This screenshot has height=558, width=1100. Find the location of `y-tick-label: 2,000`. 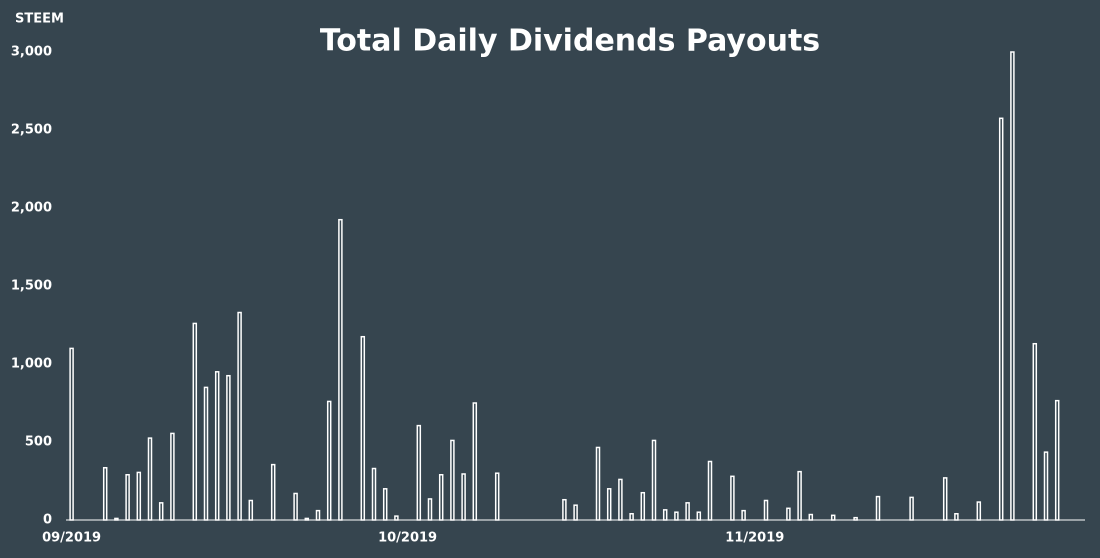

y-tick-label: 2,000 is located at coordinates (31, 208).